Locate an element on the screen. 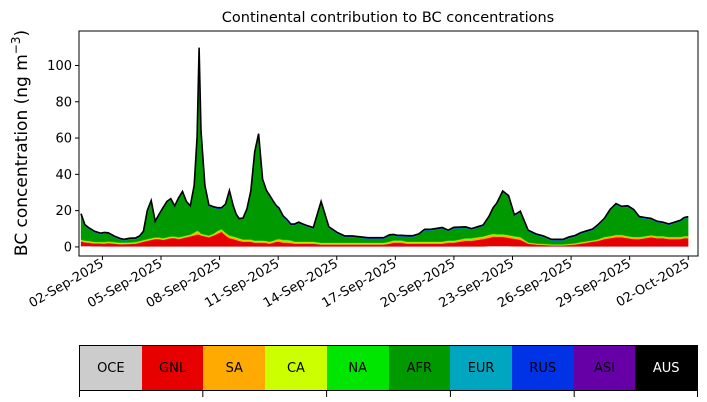 The image size is (707, 402). color-key-label: ASI is located at coordinates (604, 368).